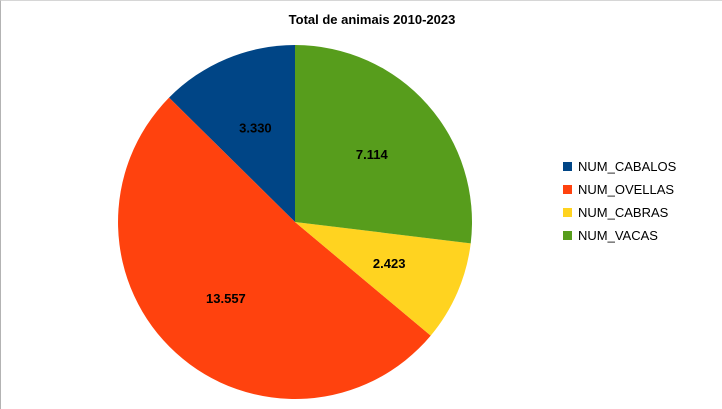  What do you see at coordinates (623, 212) in the screenshot?
I see `legend-label-num-cabras: NUM_CABRAS` at bounding box center [623, 212].